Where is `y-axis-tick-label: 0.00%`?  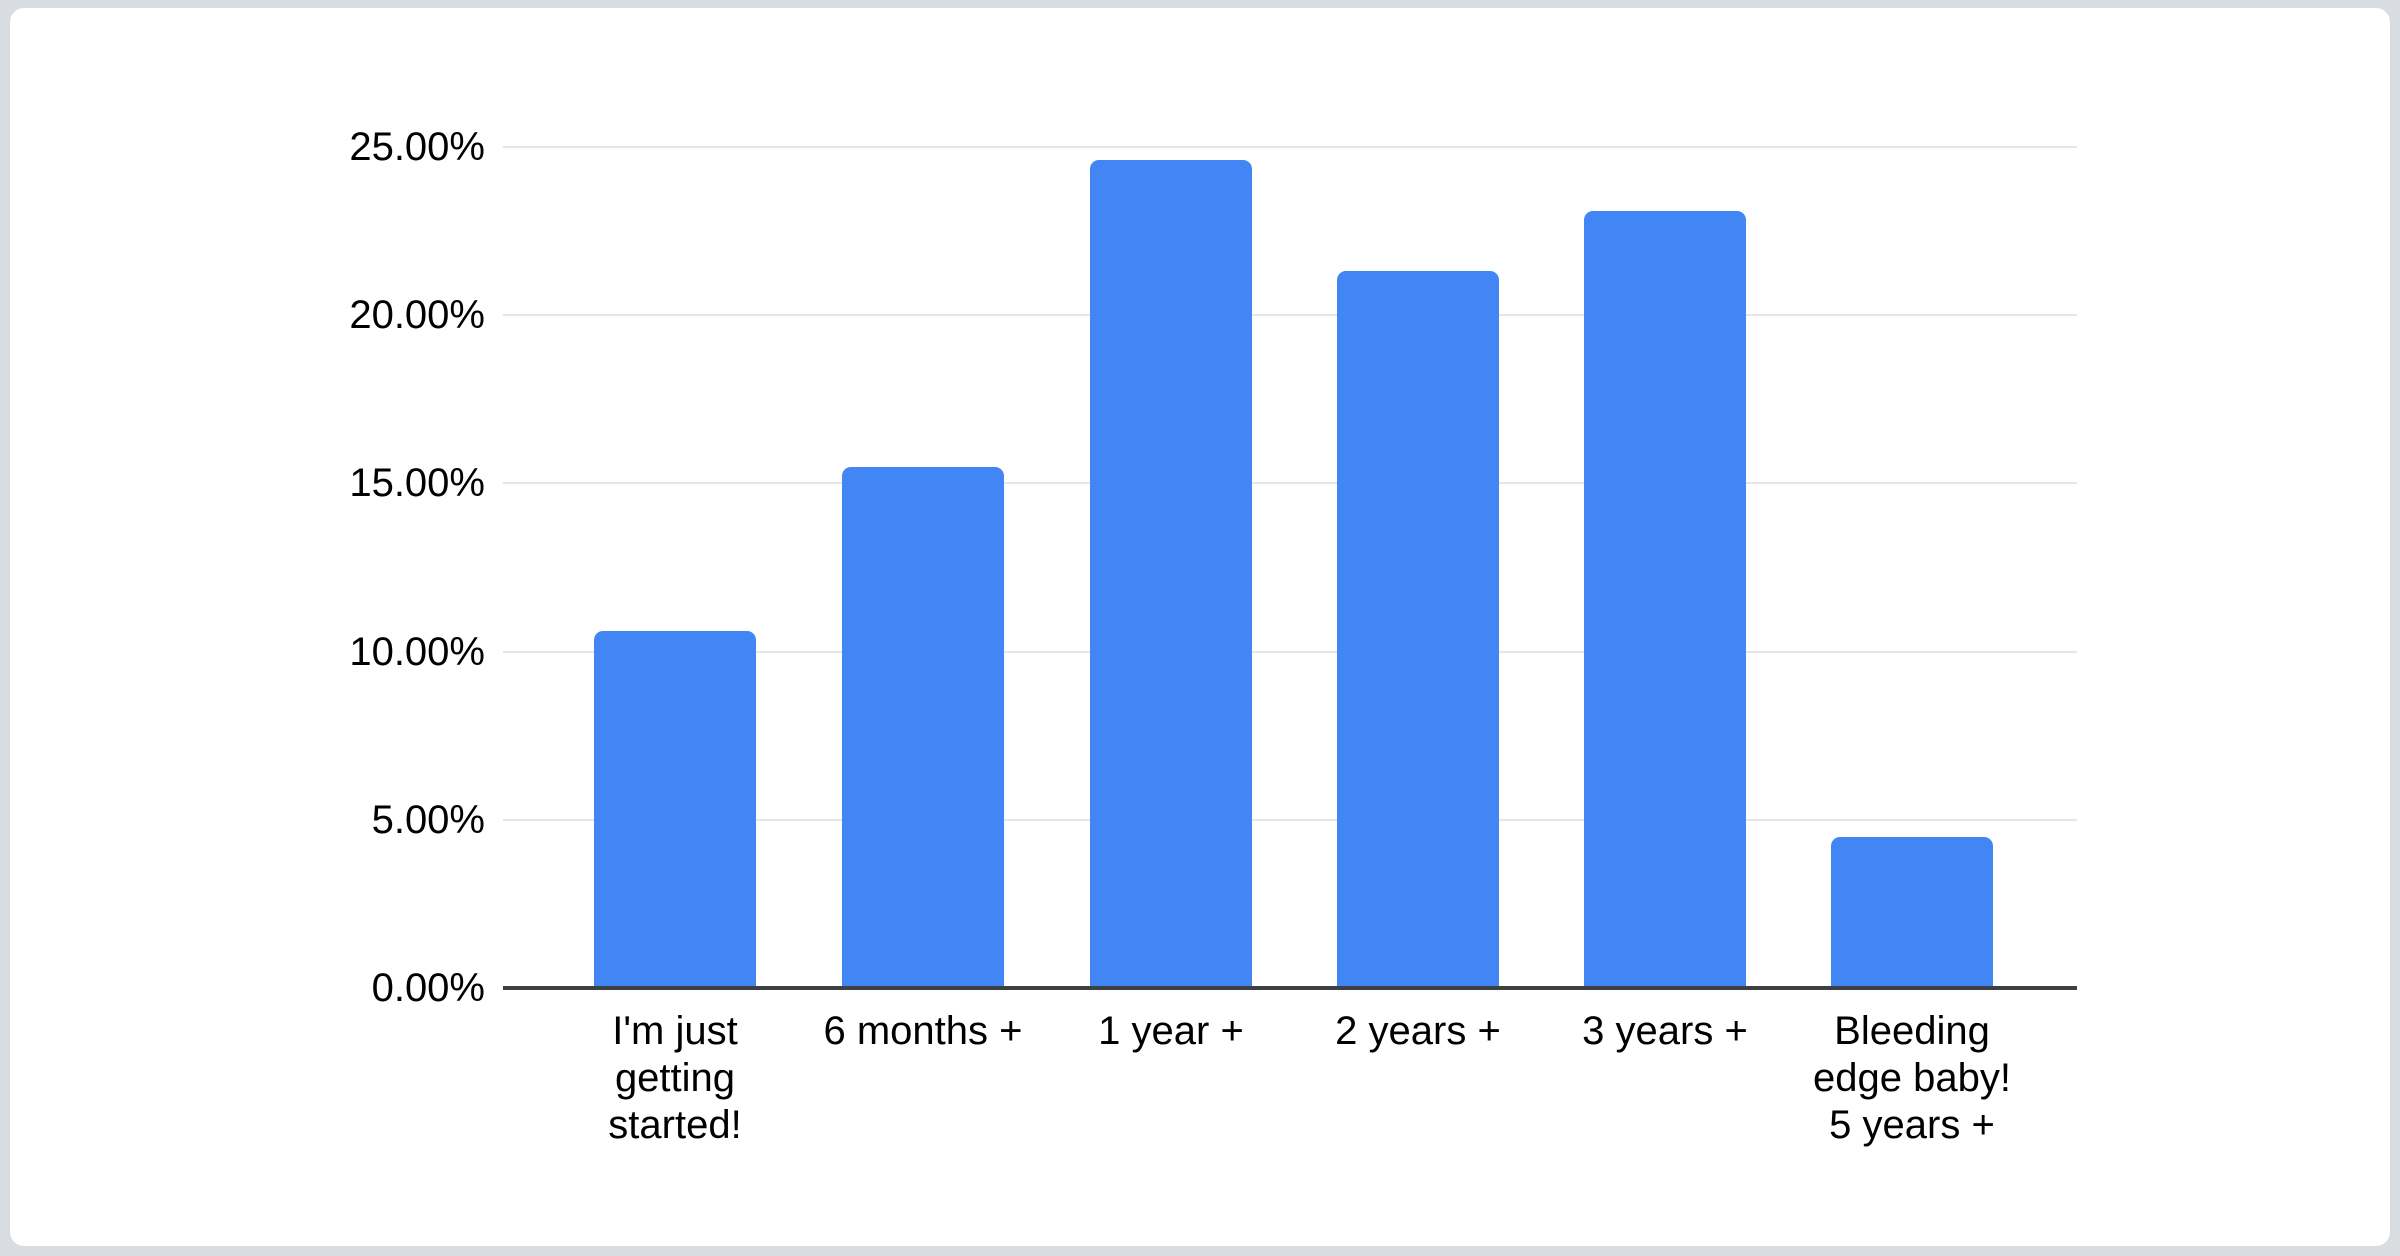
y-axis-tick-label: 0.00% is located at coordinates (428, 988).